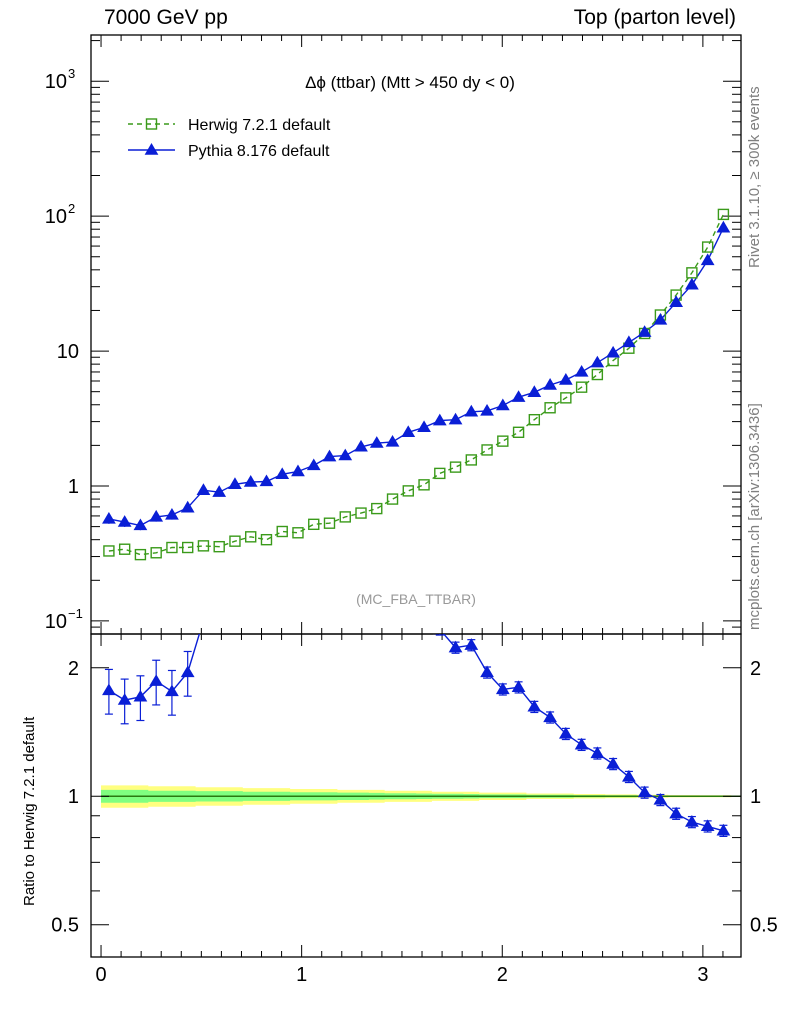 The width and height of the screenshot is (786, 1024). Describe the element at coordinates (410, 82) in the screenshot. I see `chart-title: Δϕ (ttbar) (Mtt > 450 dy < 0)` at that location.